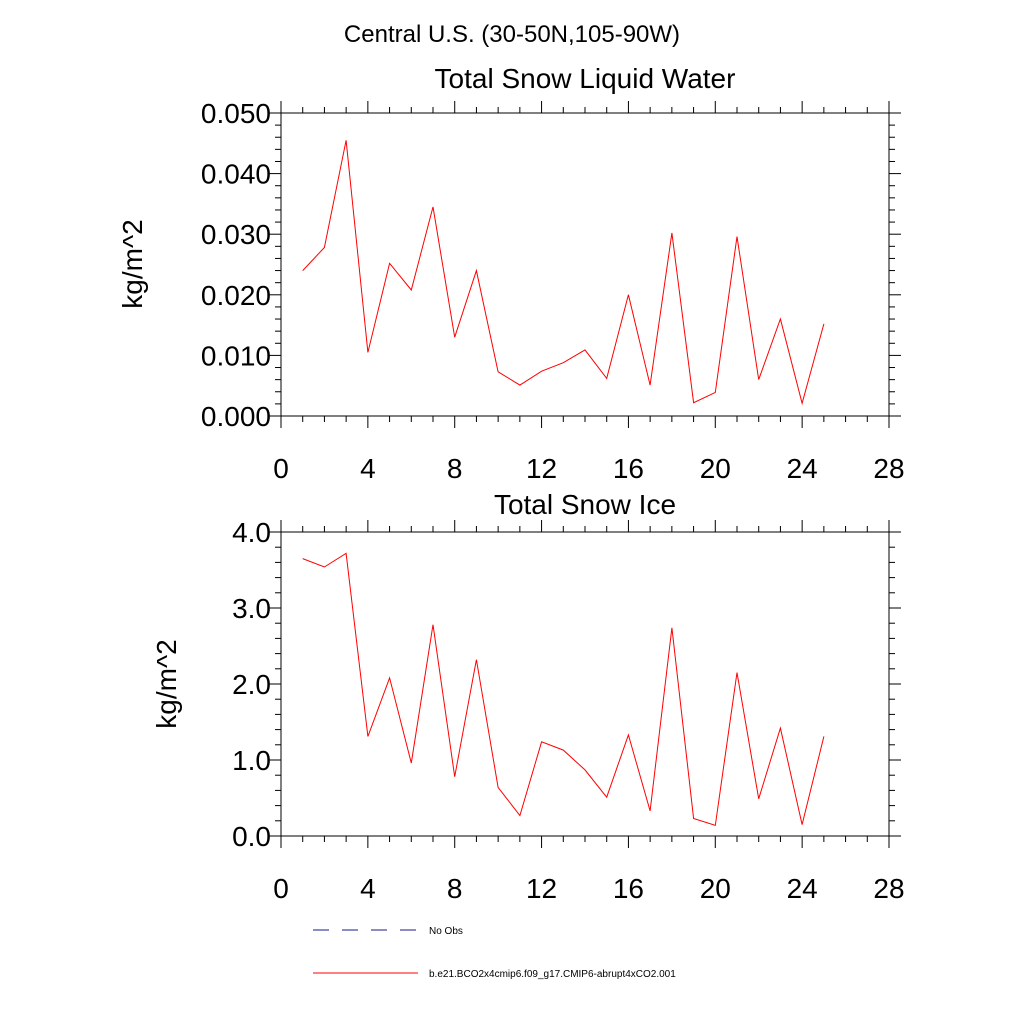 Image resolution: width=1024 pixels, height=1024 pixels. I want to click on legend-label-no-obs: No Obs, so click(446, 931).